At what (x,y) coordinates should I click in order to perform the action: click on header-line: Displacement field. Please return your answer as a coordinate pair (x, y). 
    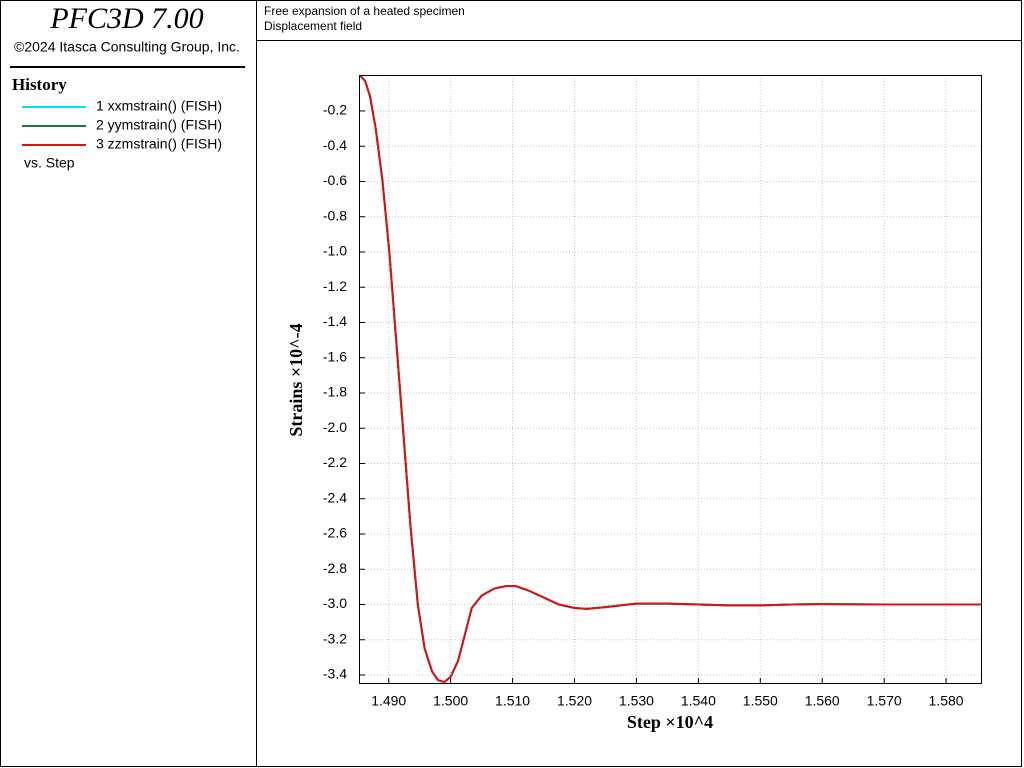
    Looking at the image, I should click on (313, 26).